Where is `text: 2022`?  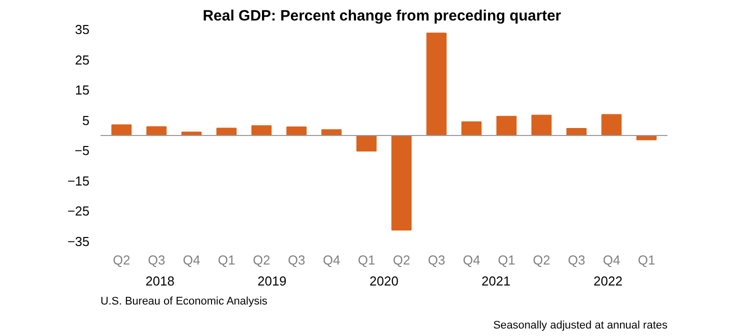
text: 2022 is located at coordinates (608, 281).